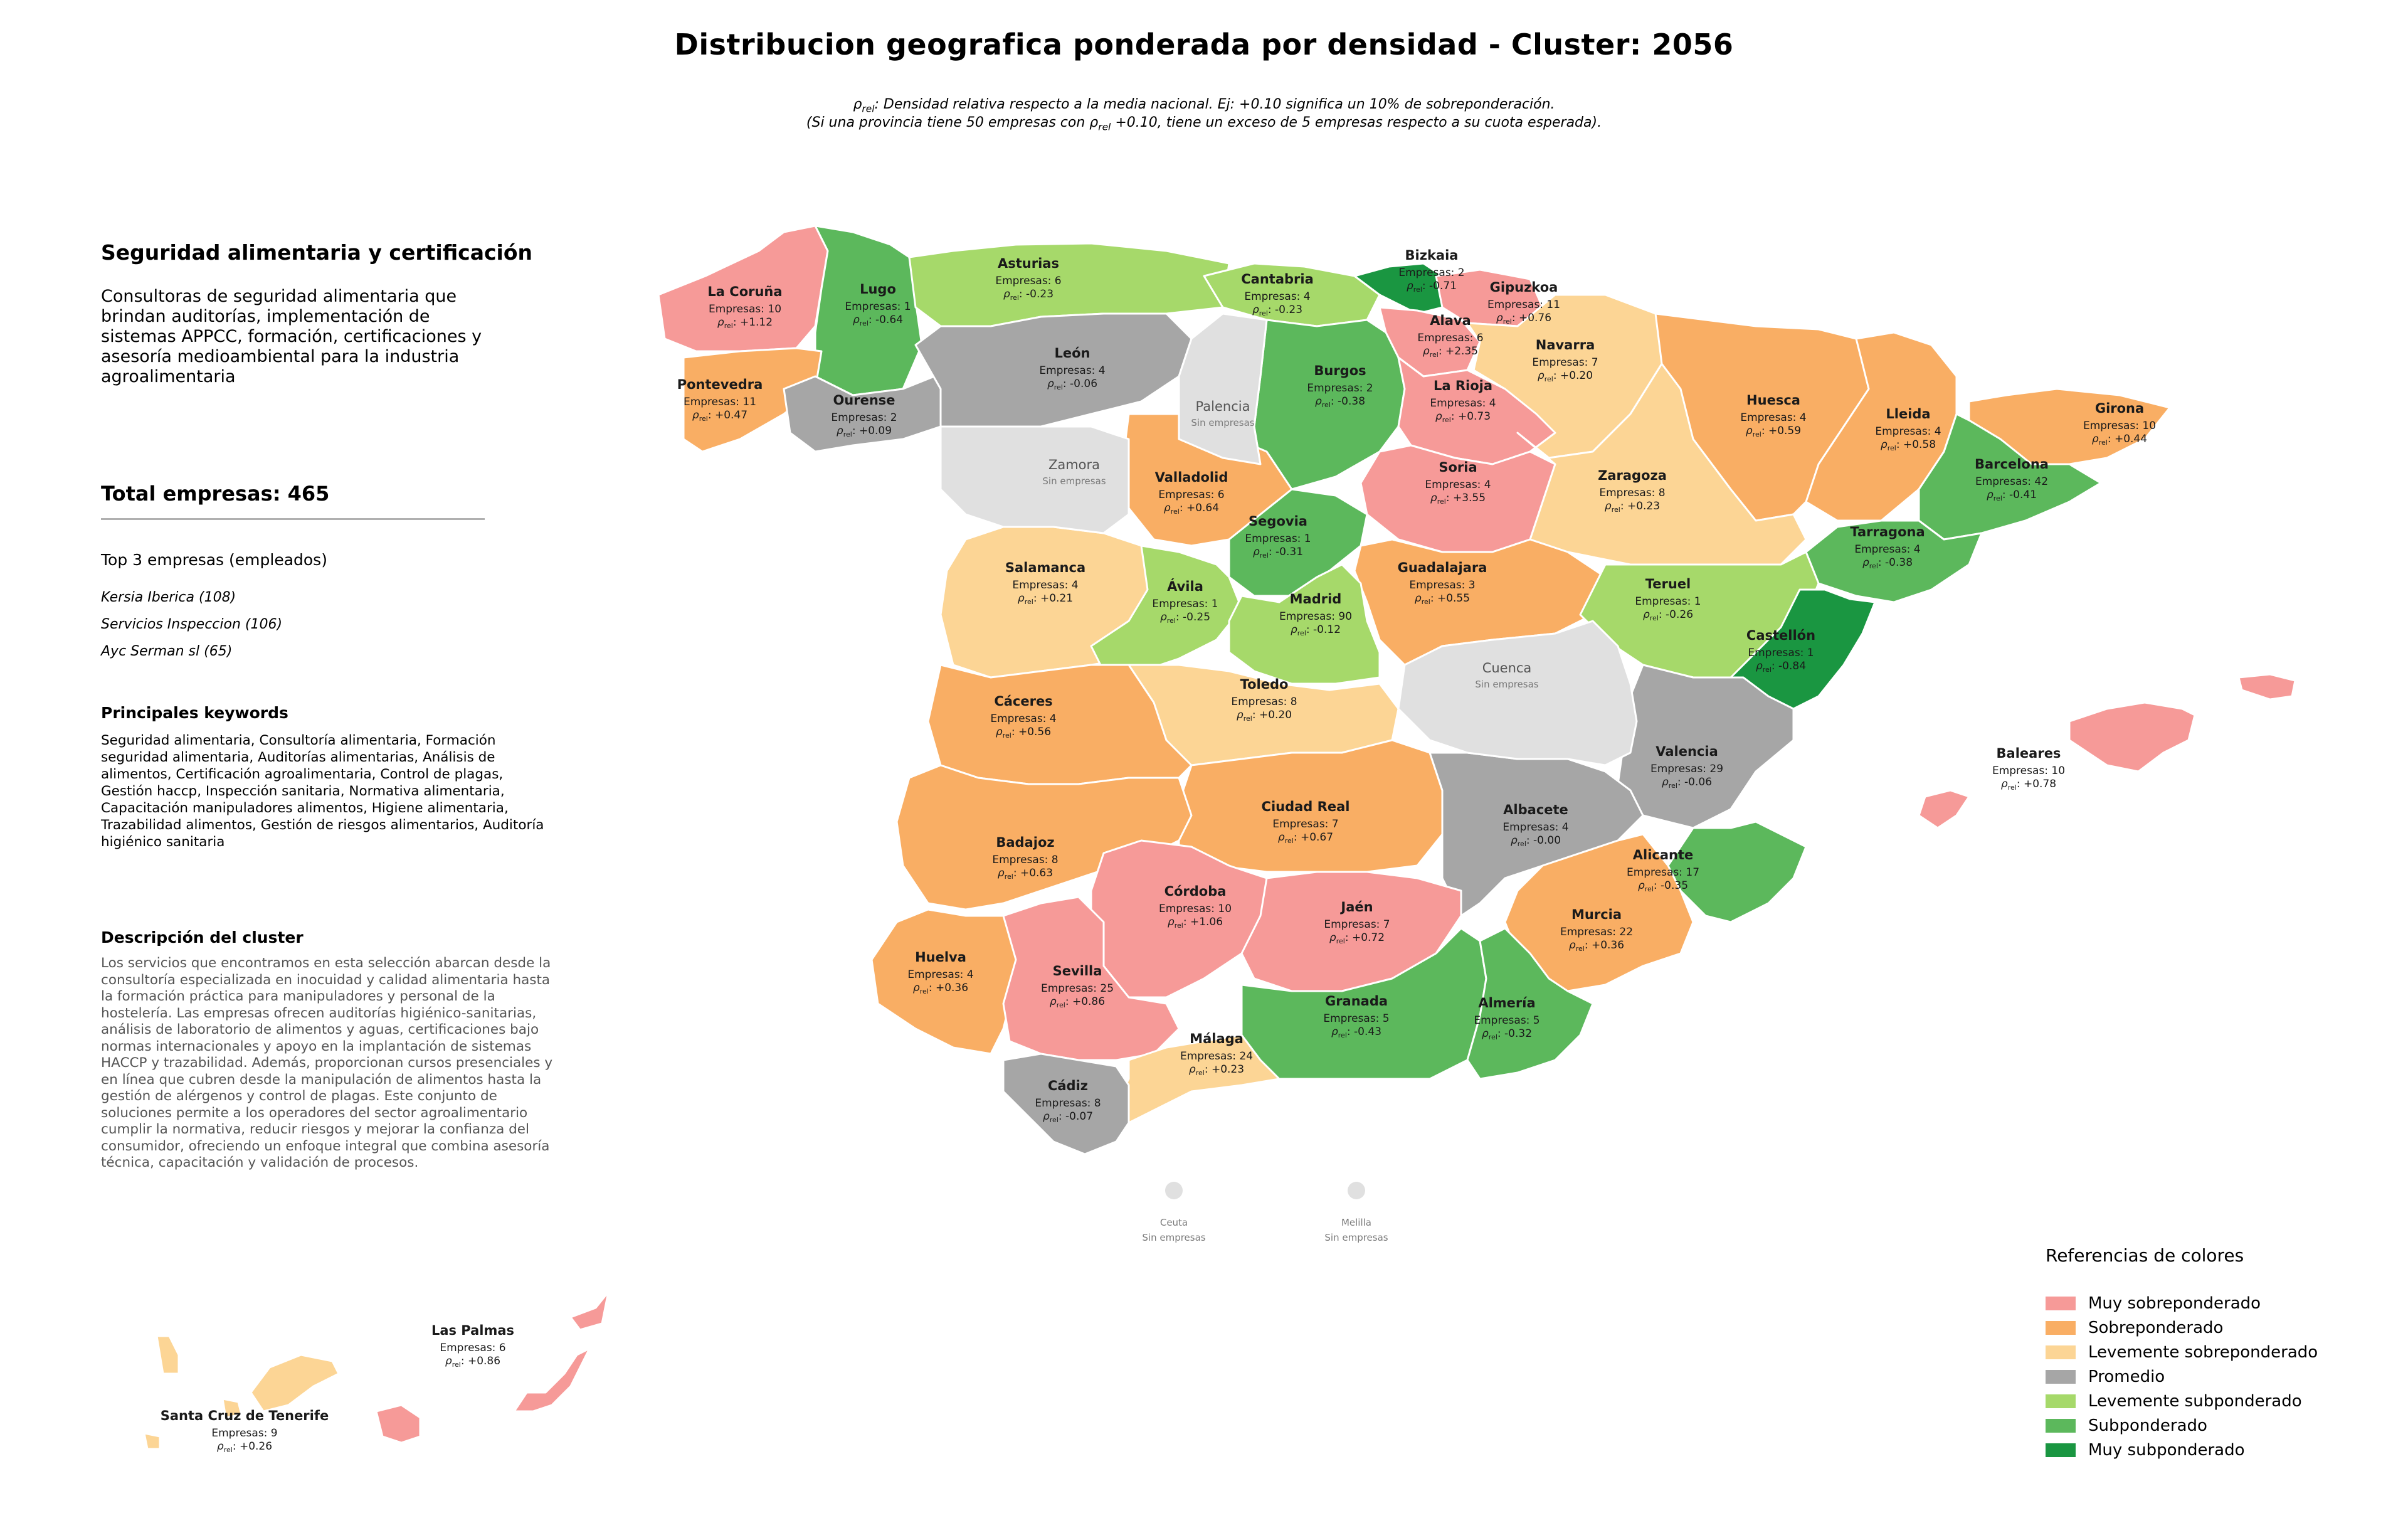 This screenshot has height=1528, width=2408. What do you see at coordinates (1887, 563) in the screenshot?
I see `province-rho-tarragona: ρrel: -0.38` at bounding box center [1887, 563].